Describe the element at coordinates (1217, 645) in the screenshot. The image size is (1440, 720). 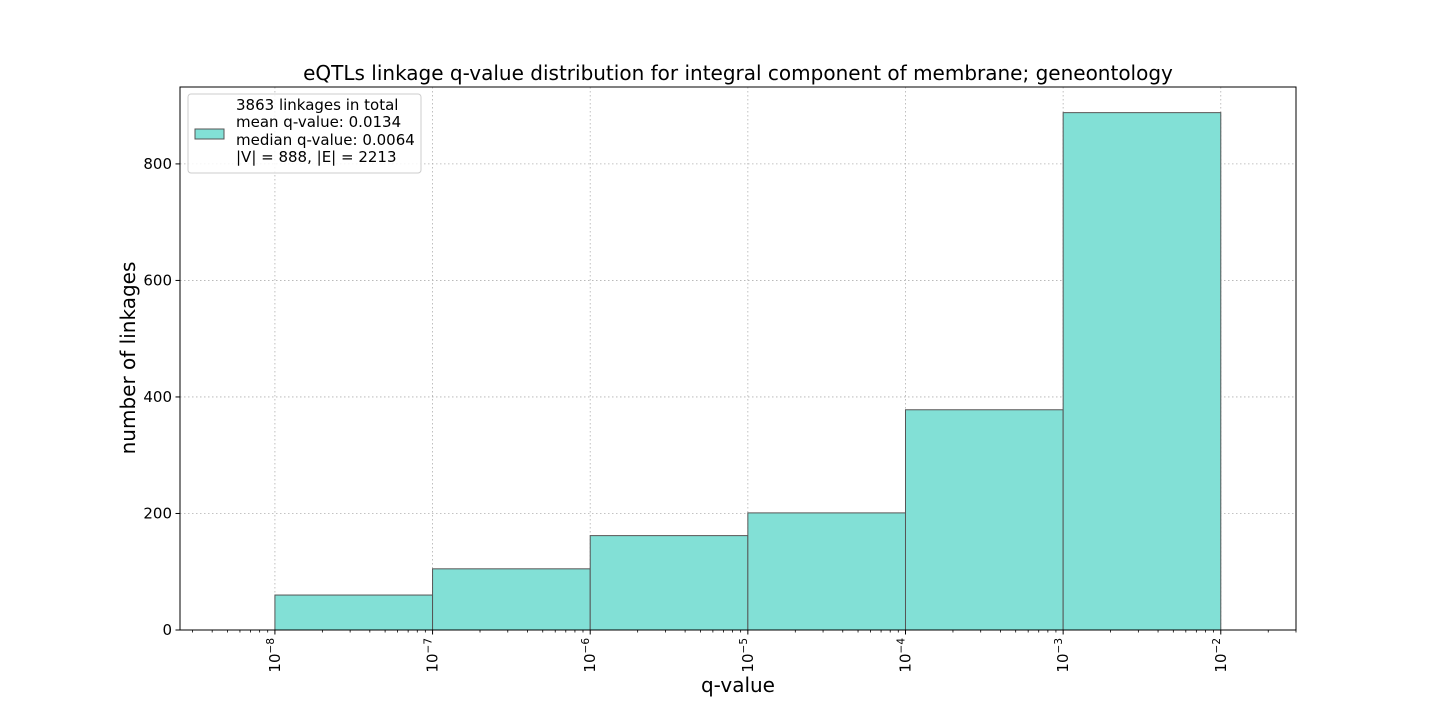
I see `x-tick-label-exponent-6: −2` at that location.